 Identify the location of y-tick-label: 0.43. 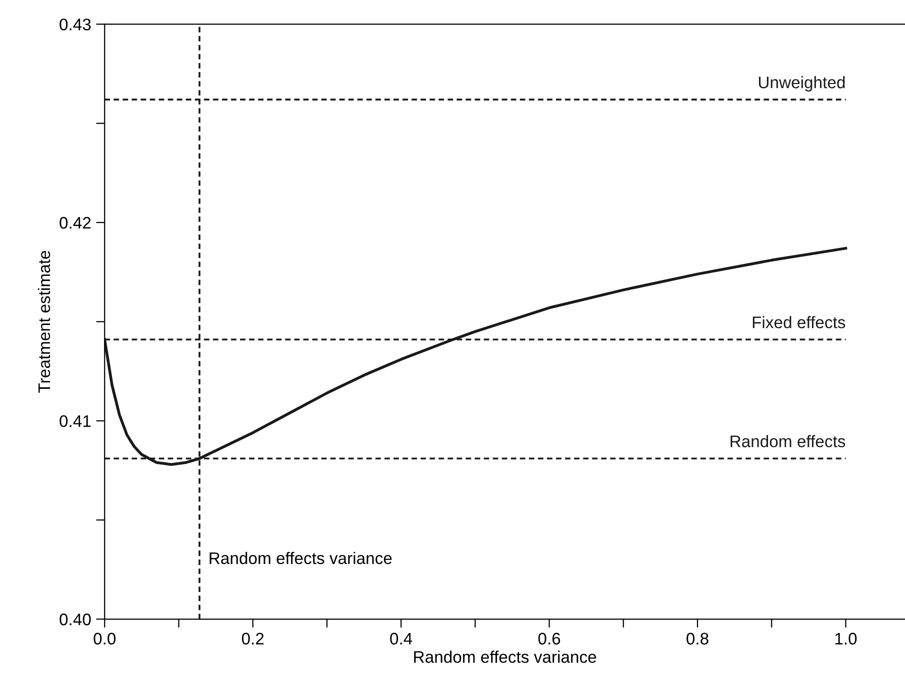
(75, 24).